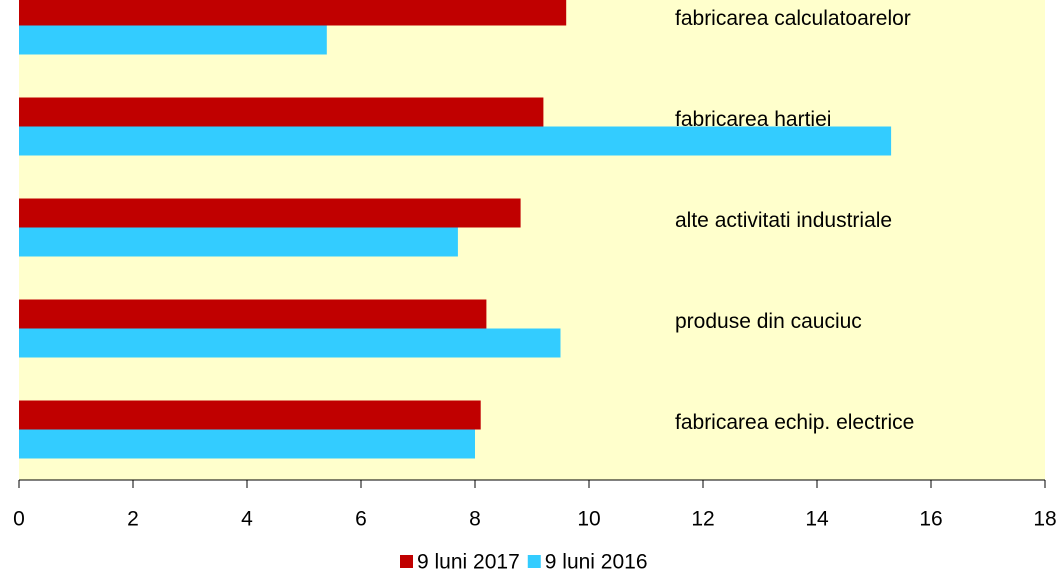 Image resolution: width=1061 pixels, height=574 pixels. What do you see at coordinates (361, 519) in the screenshot?
I see `x-tick-label: 6` at bounding box center [361, 519].